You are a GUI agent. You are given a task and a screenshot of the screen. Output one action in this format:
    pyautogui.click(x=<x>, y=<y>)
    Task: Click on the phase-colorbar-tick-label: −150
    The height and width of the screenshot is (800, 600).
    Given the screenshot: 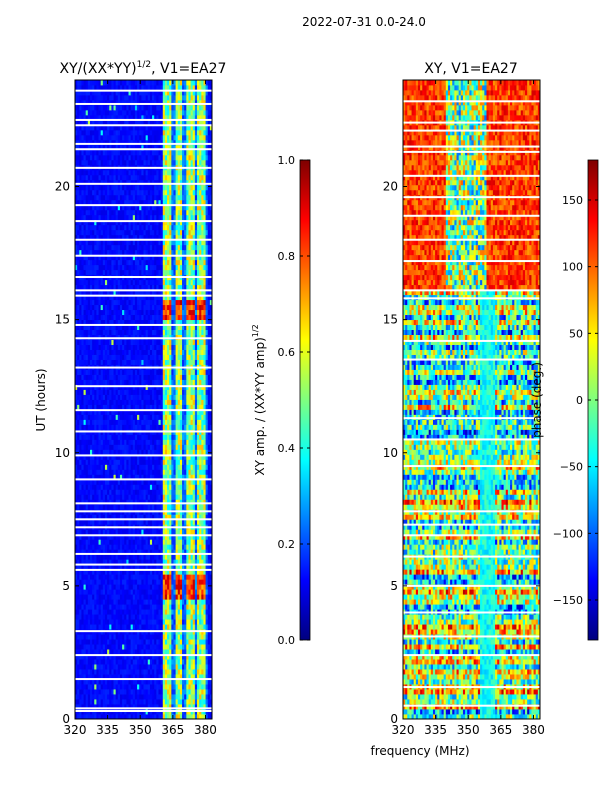 What is the action you would take?
    pyautogui.click(x=568, y=600)
    